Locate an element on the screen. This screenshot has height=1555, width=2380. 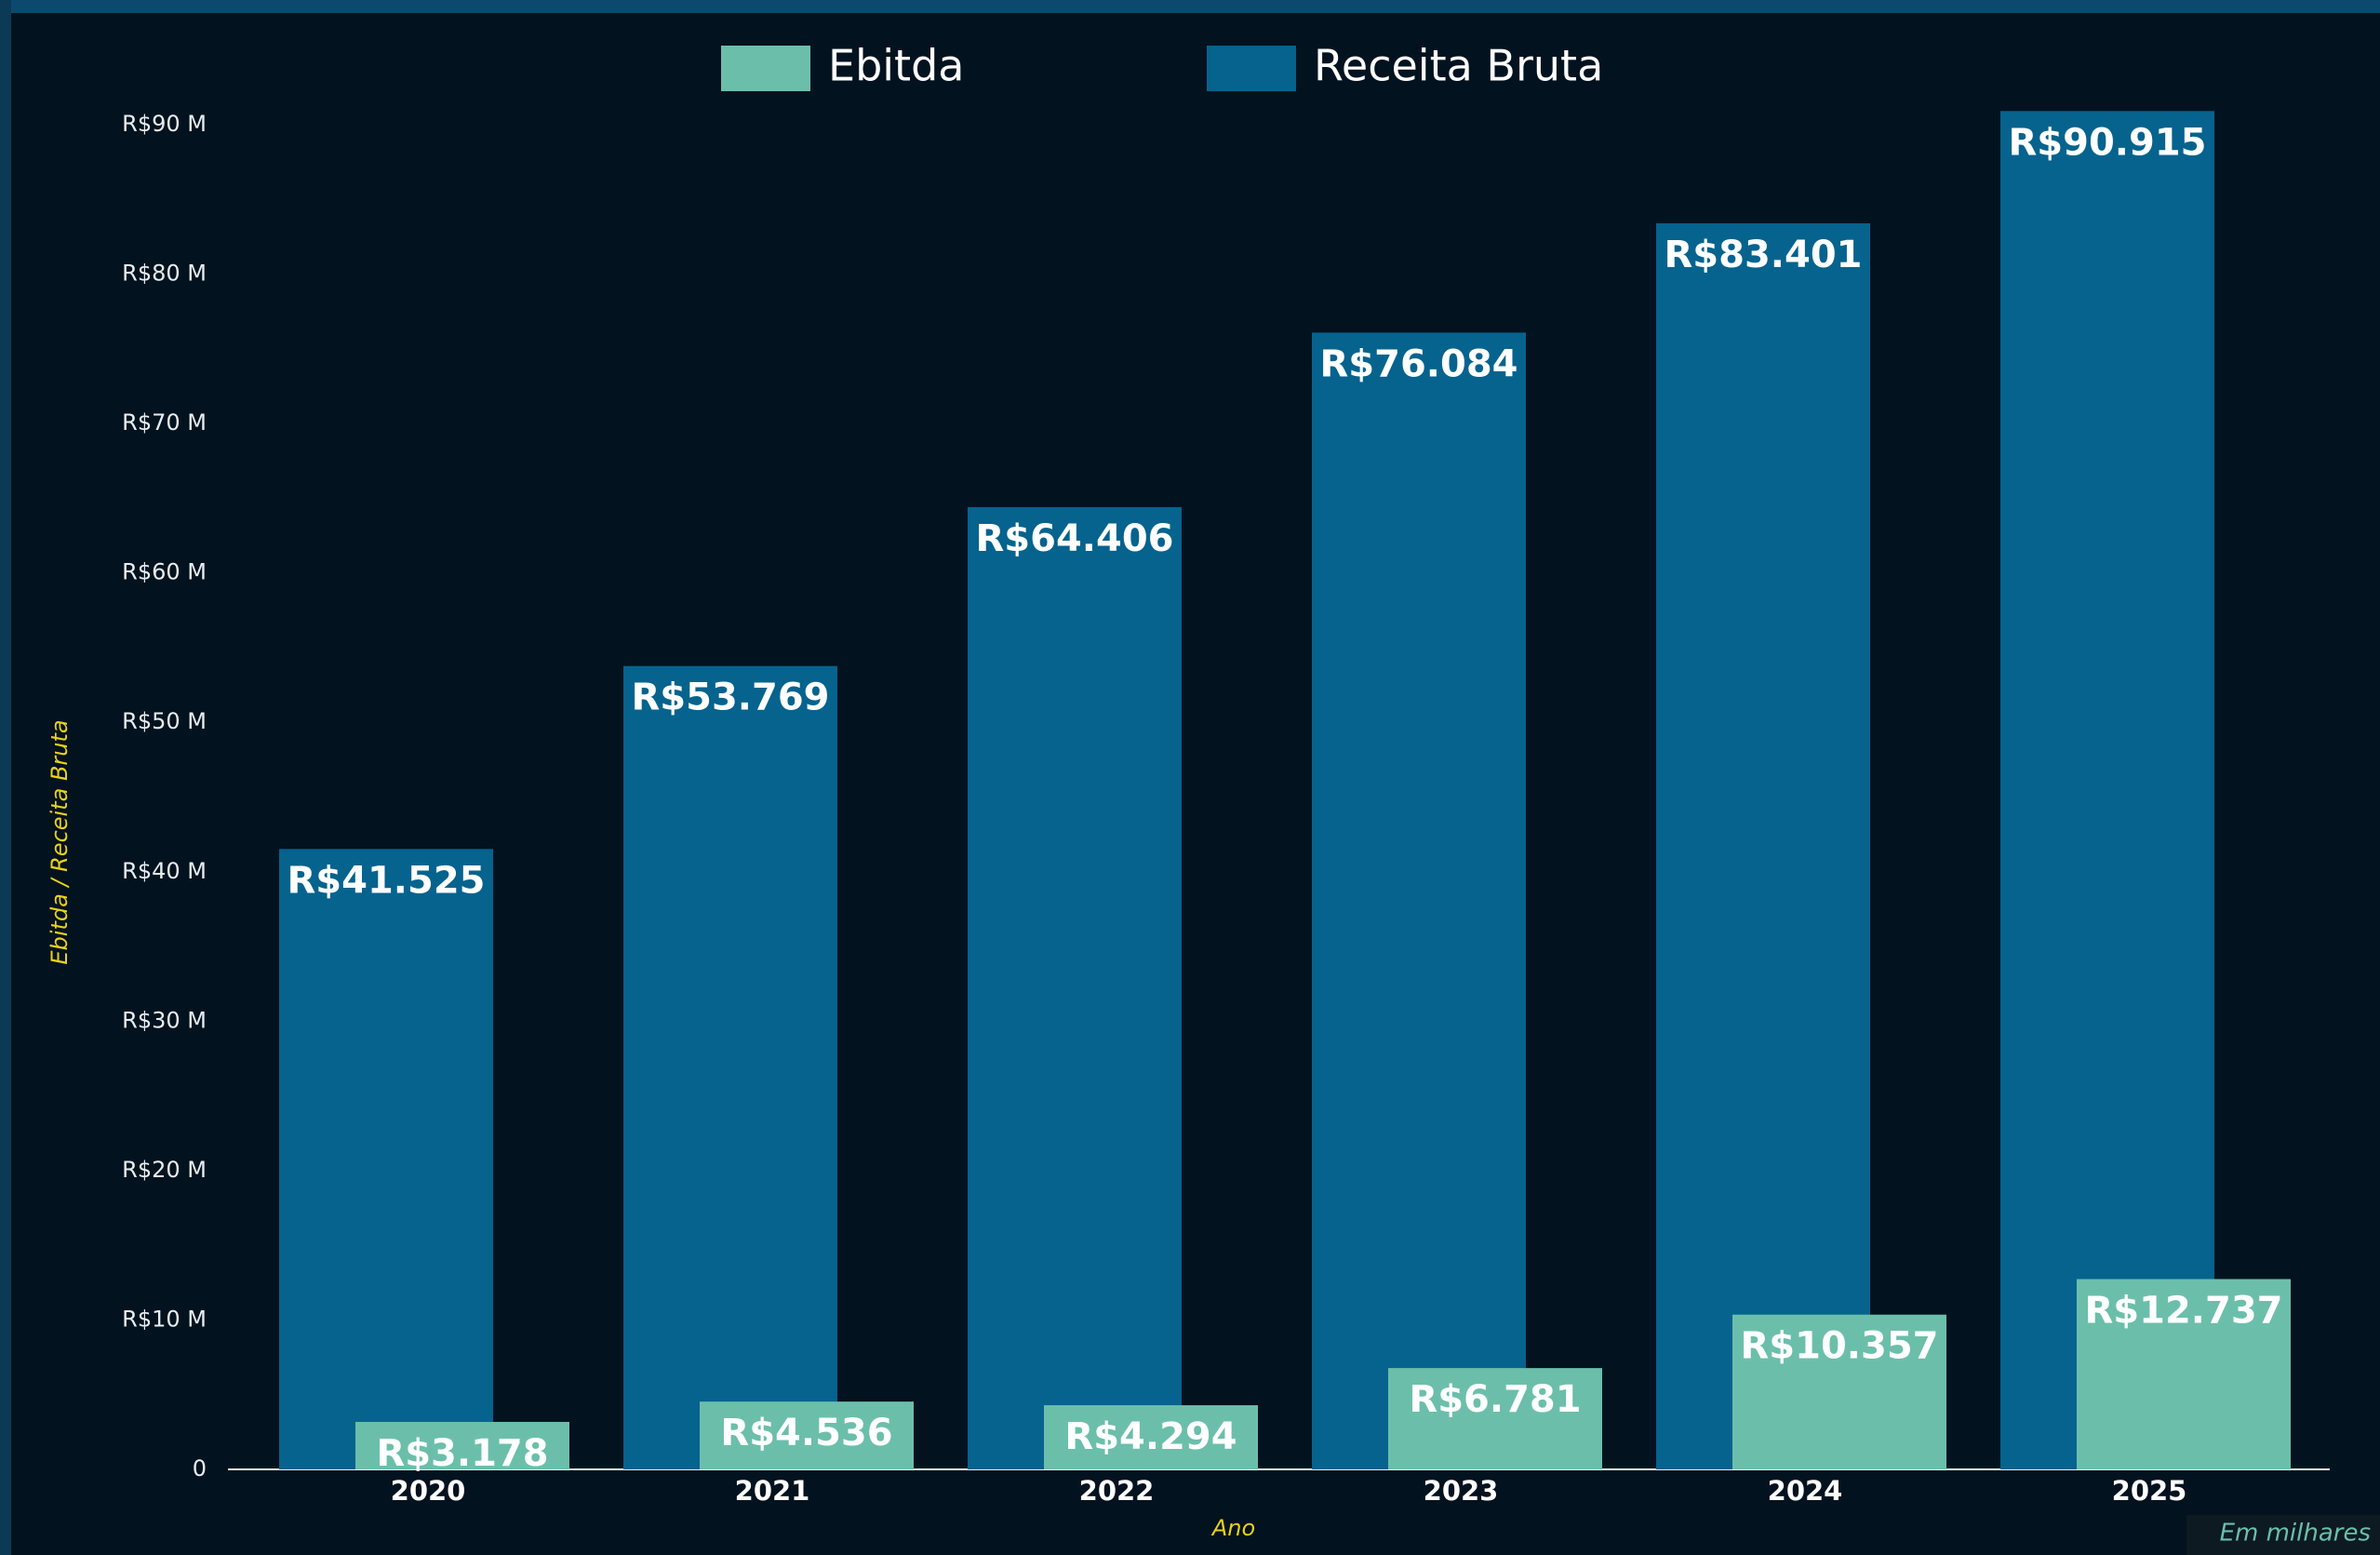
data-label: R$64.406 is located at coordinates (1075, 539).